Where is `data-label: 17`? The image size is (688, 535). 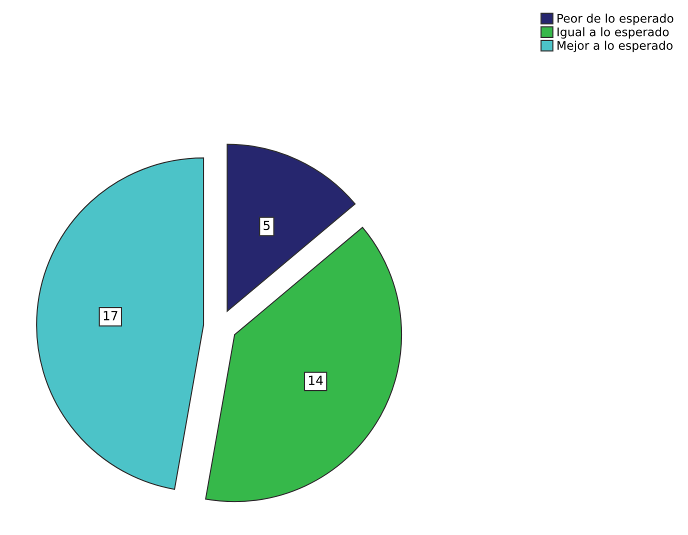
data-label: 17 is located at coordinates (111, 315).